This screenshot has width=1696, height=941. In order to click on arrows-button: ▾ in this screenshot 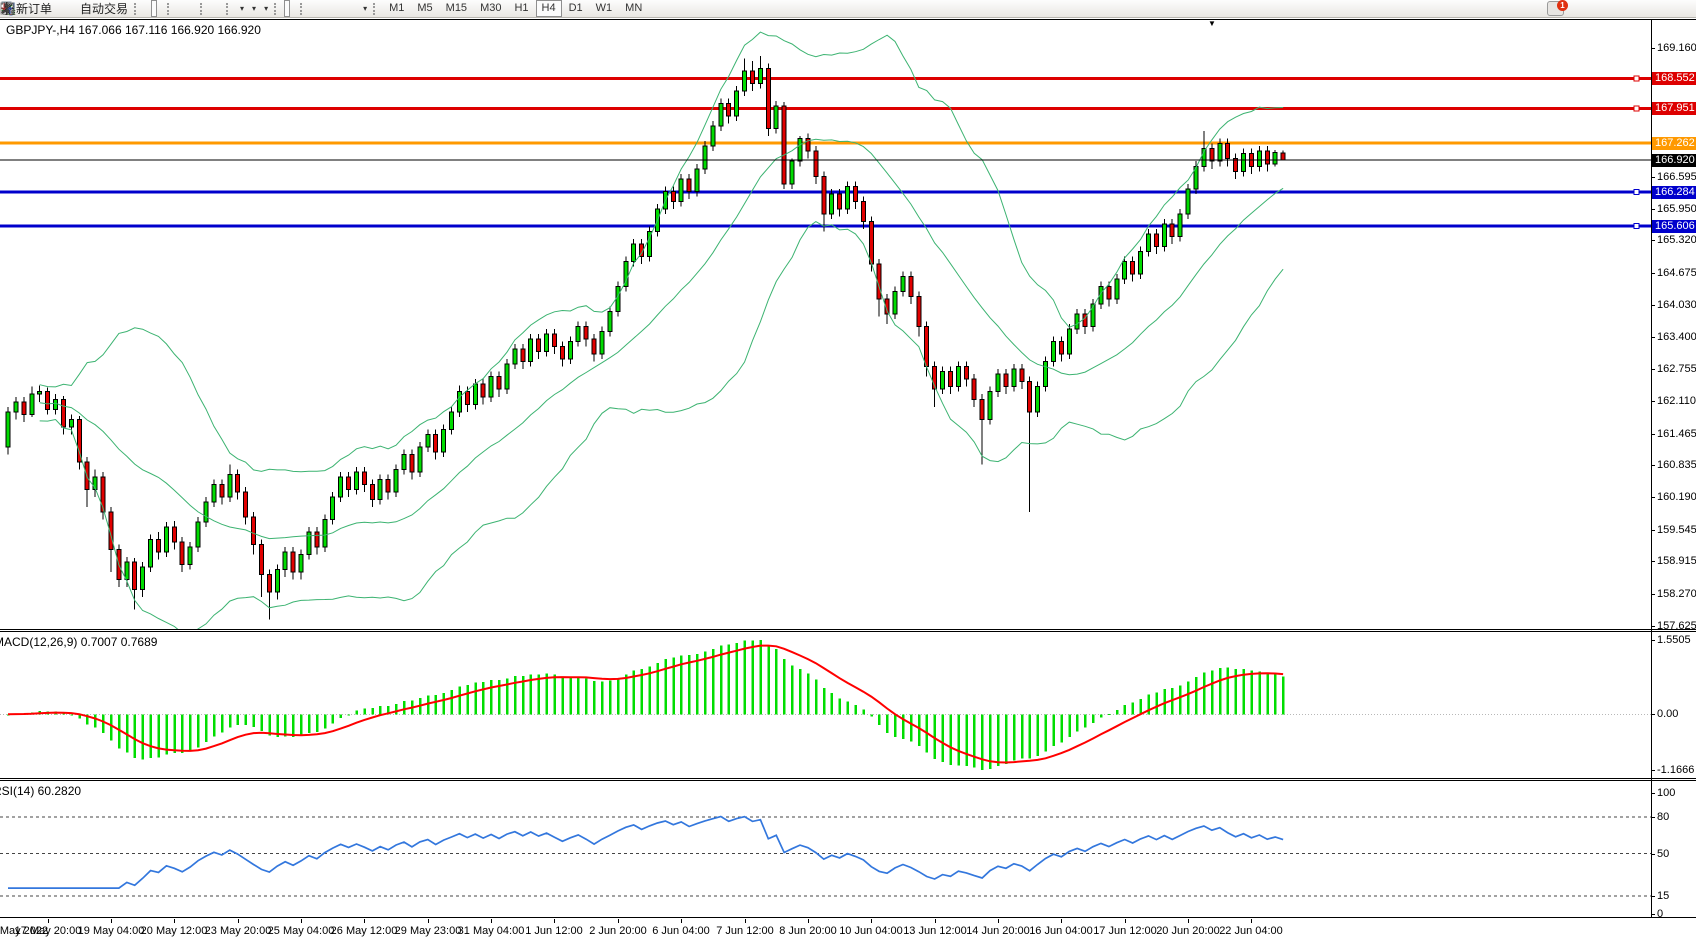, I will do `click(185, 8)`.